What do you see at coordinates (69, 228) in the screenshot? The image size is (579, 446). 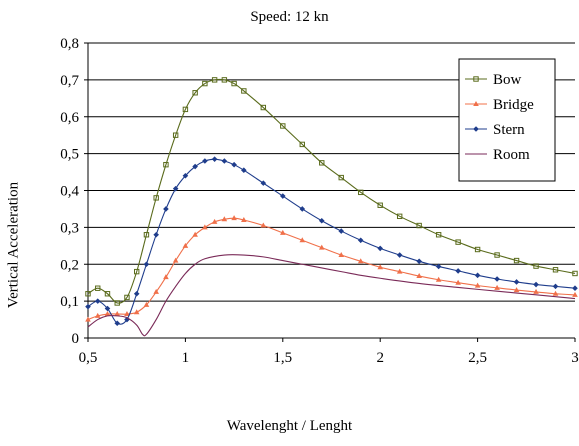 I see `y-tick-label: 0,3` at bounding box center [69, 228].